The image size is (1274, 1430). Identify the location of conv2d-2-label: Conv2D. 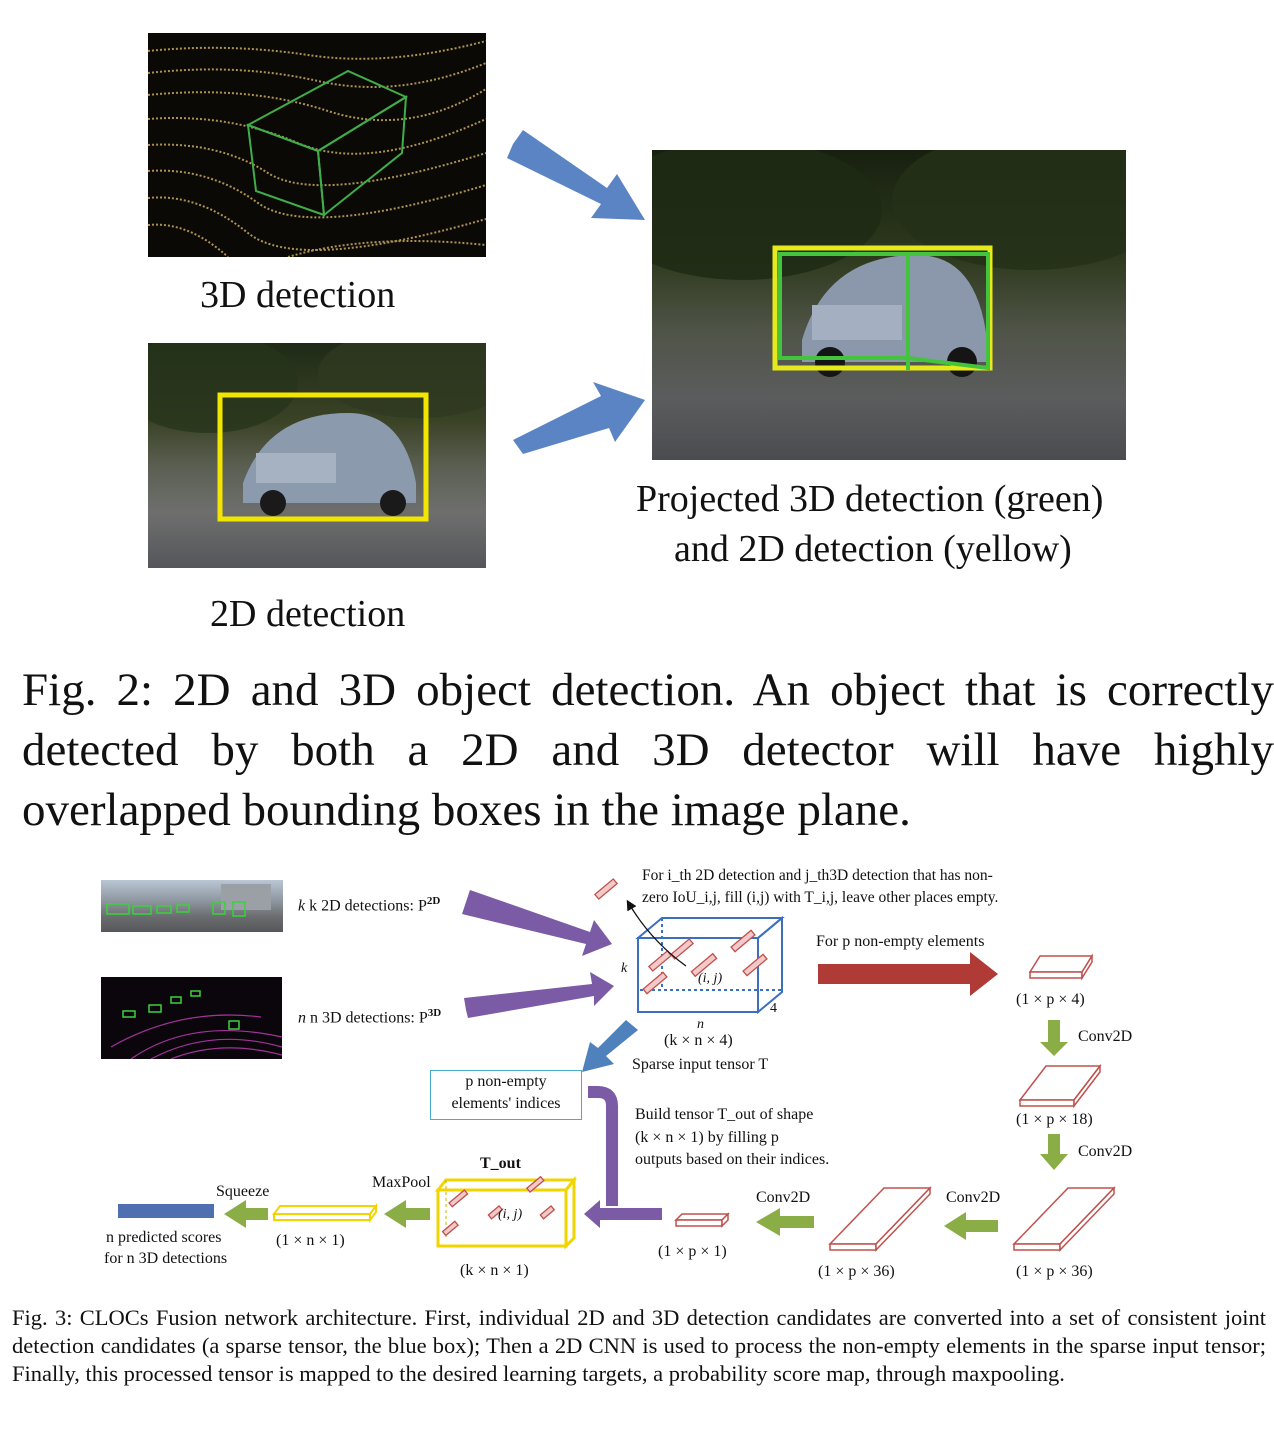
(1105, 1151).